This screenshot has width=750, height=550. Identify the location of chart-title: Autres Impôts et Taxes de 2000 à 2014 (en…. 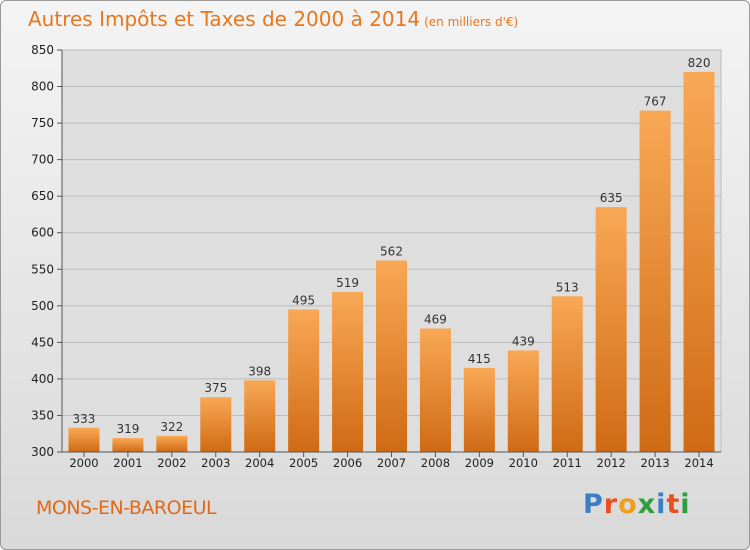
(273, 19).